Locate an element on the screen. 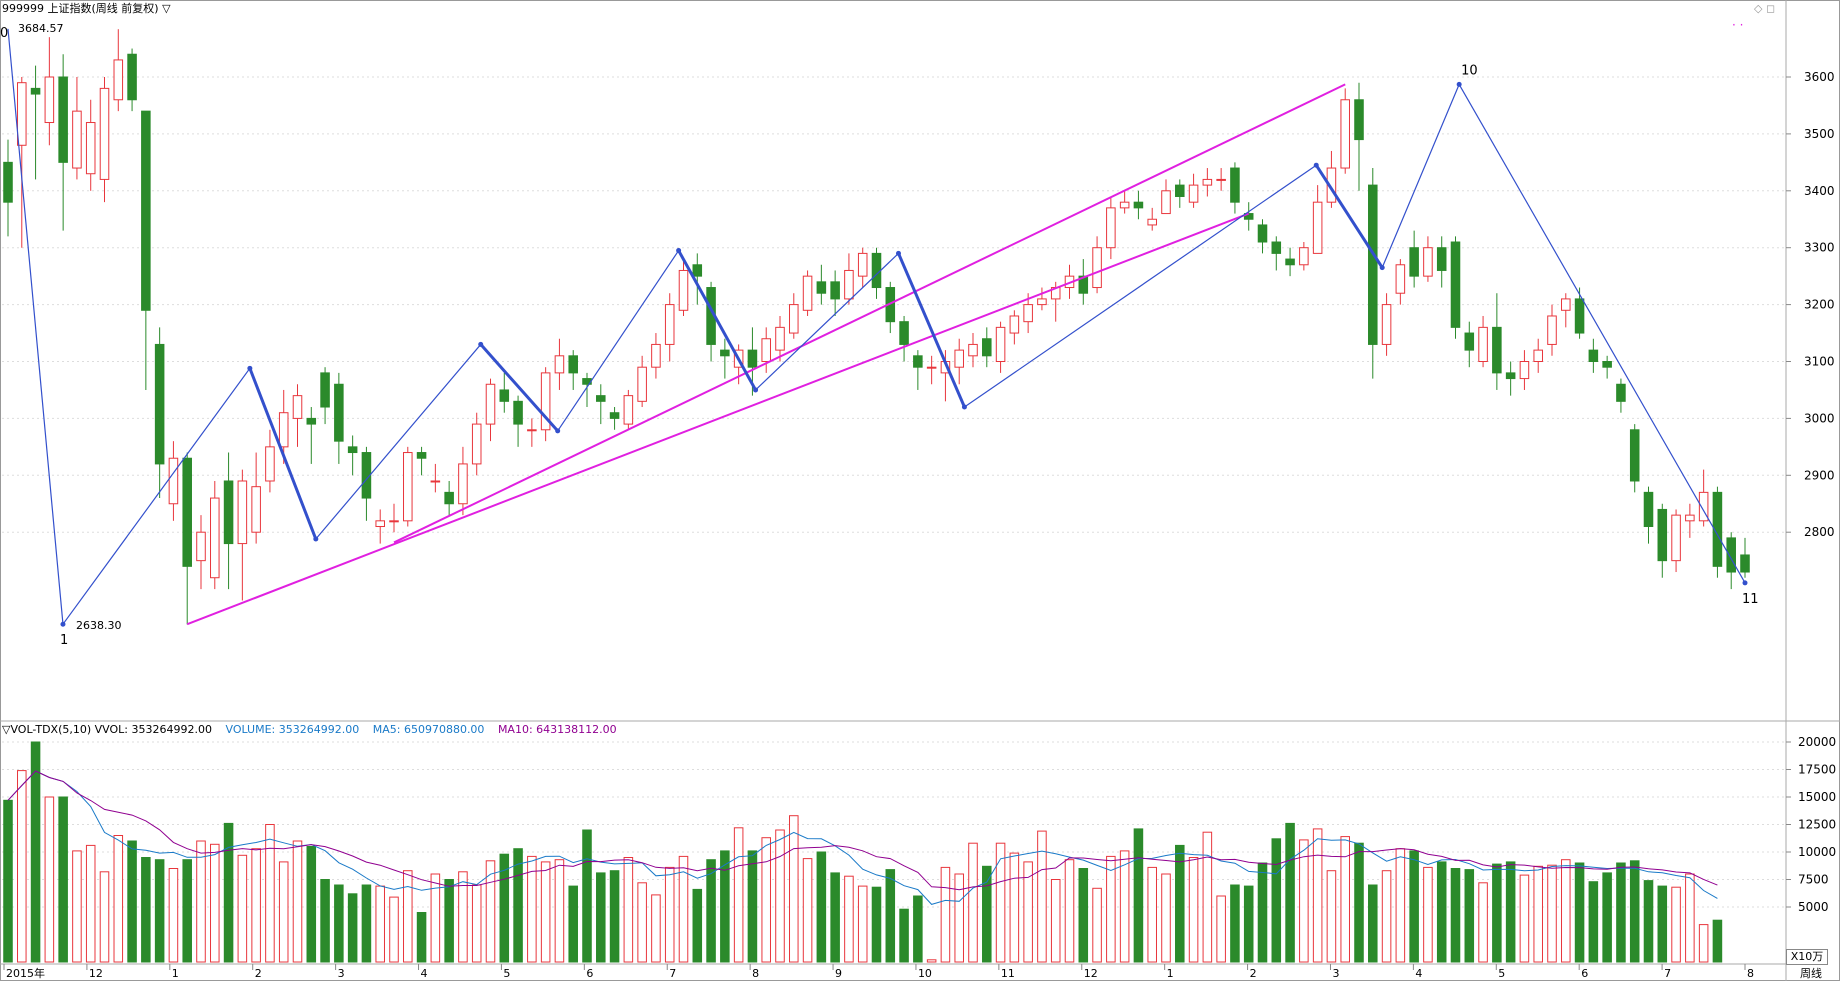 The height and width of the screenshot is (981, 1840). price-tick-label: 2900 is located at coordinates (1819, 475).